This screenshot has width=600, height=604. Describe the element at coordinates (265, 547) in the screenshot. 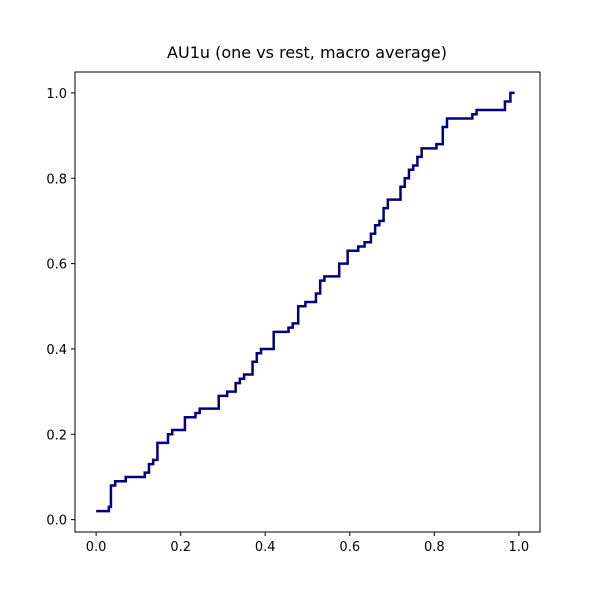

I see `x-tick-label: 0.4` at that location.